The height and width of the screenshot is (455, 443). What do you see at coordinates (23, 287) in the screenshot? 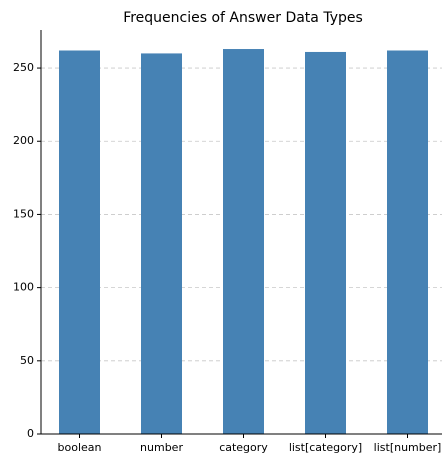
I see `y-tick-label: 100` at bounding box center [23, 287].